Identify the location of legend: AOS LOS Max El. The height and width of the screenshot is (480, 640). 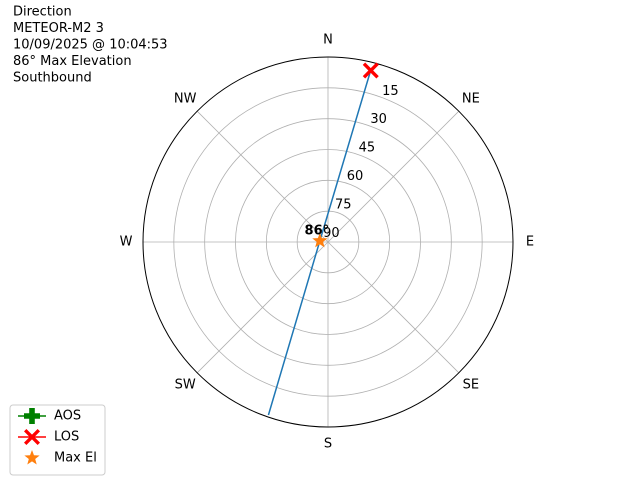
(57, 440).